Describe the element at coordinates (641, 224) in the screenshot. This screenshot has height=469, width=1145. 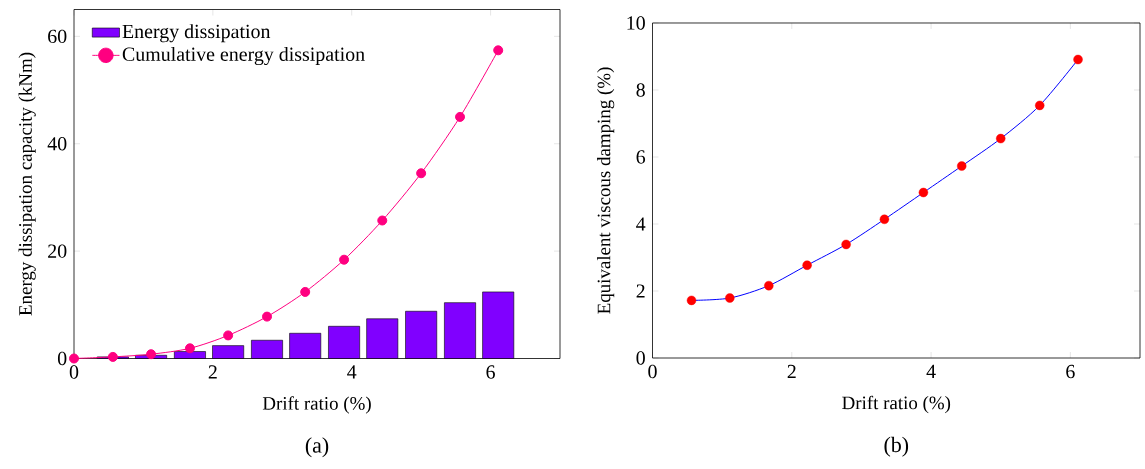
I see `y-tick-label: 4` at that location.